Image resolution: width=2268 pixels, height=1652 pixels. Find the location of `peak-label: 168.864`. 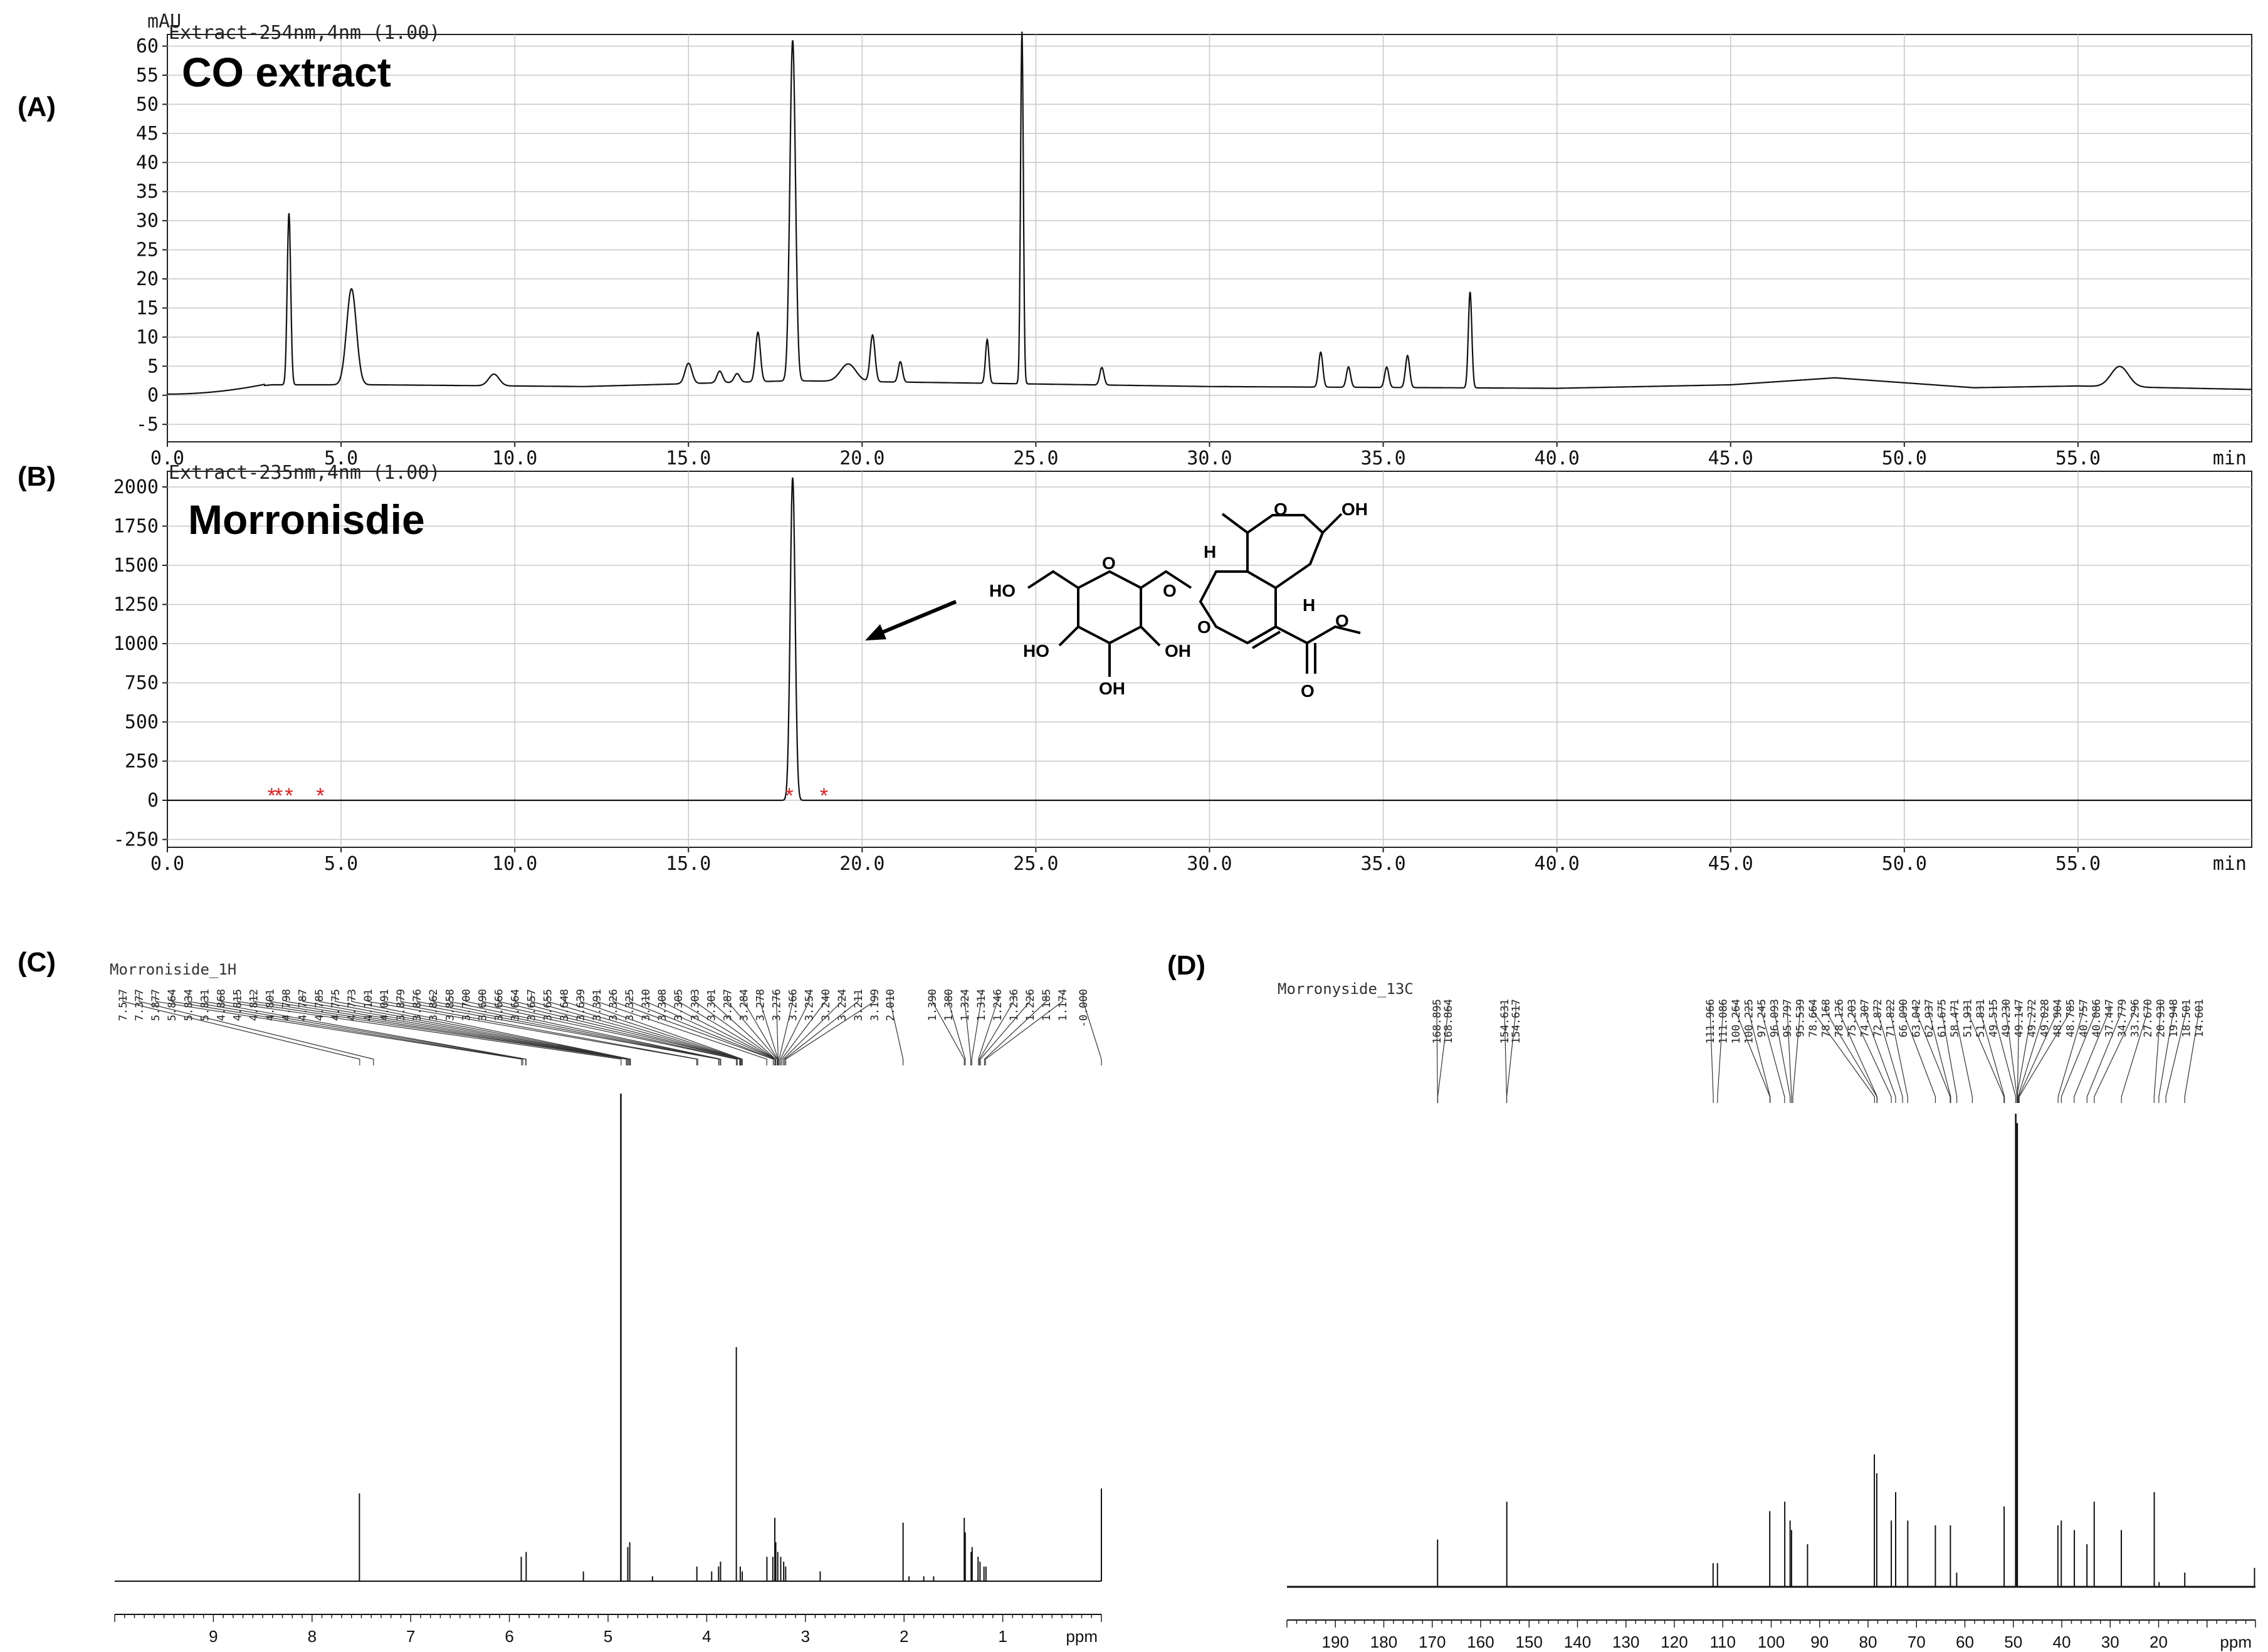

peak-label: 168.864 is located at coordinates (1449, 1021).